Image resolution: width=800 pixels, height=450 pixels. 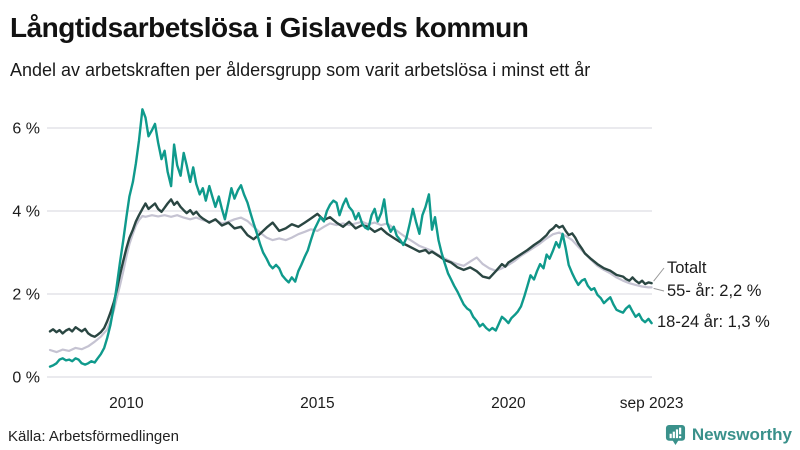 What do you see at coordinates (659, 274) in the screenshot?
I see `connector-totalt` at bounding box center [659, 274].